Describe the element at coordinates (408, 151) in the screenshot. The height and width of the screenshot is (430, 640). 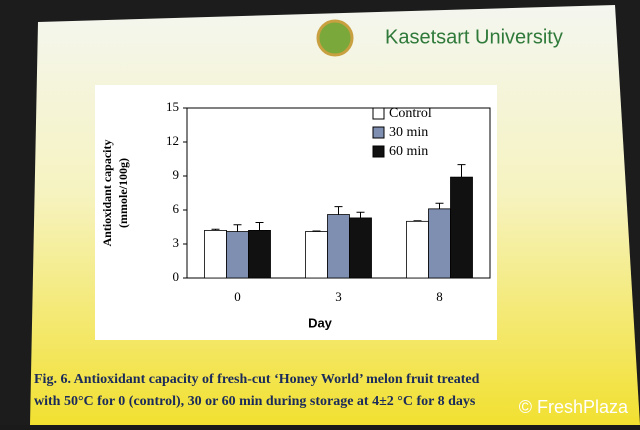
I see `legend-label: 60 min` at that location.